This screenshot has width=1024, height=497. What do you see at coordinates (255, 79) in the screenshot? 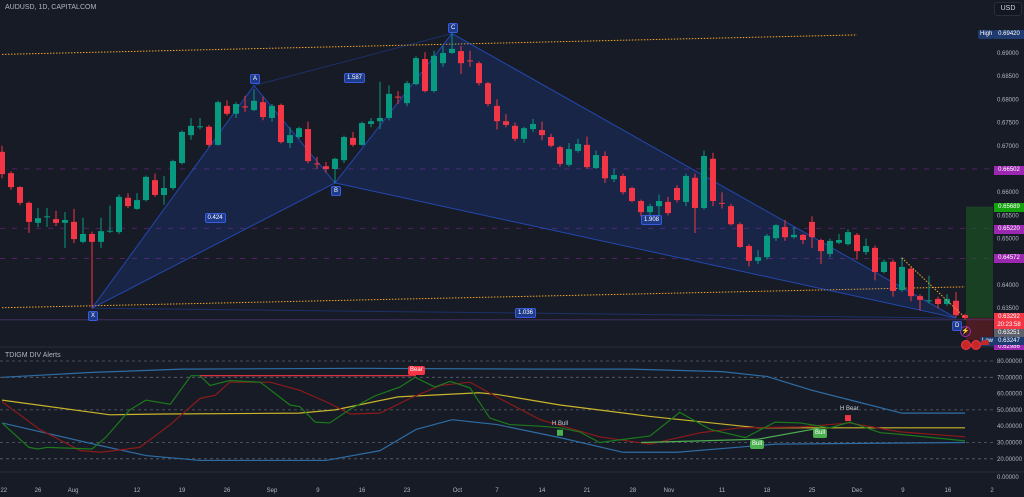
I see `pattern-point-a: A` at bounding box center [255, 79].